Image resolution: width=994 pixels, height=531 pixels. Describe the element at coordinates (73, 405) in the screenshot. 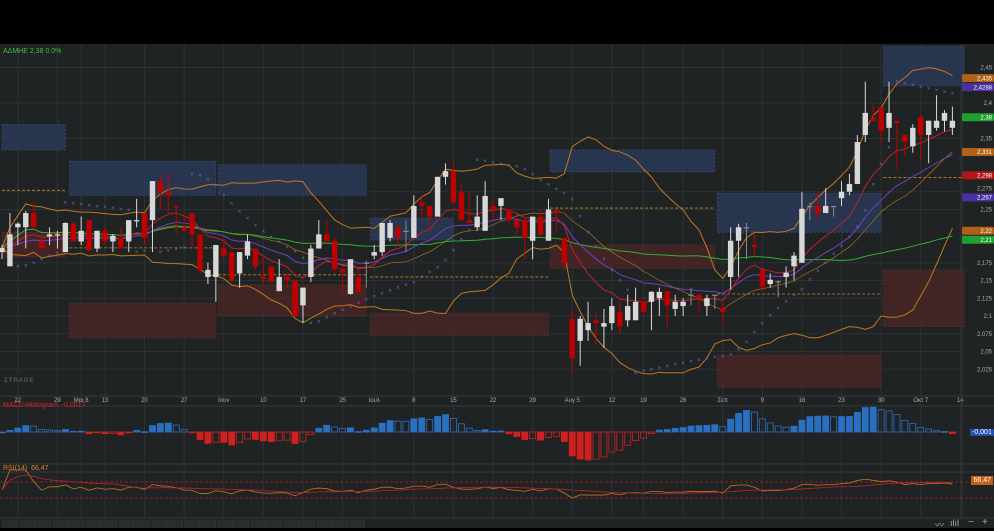

I see `macd-value: -0,0017` at that location.